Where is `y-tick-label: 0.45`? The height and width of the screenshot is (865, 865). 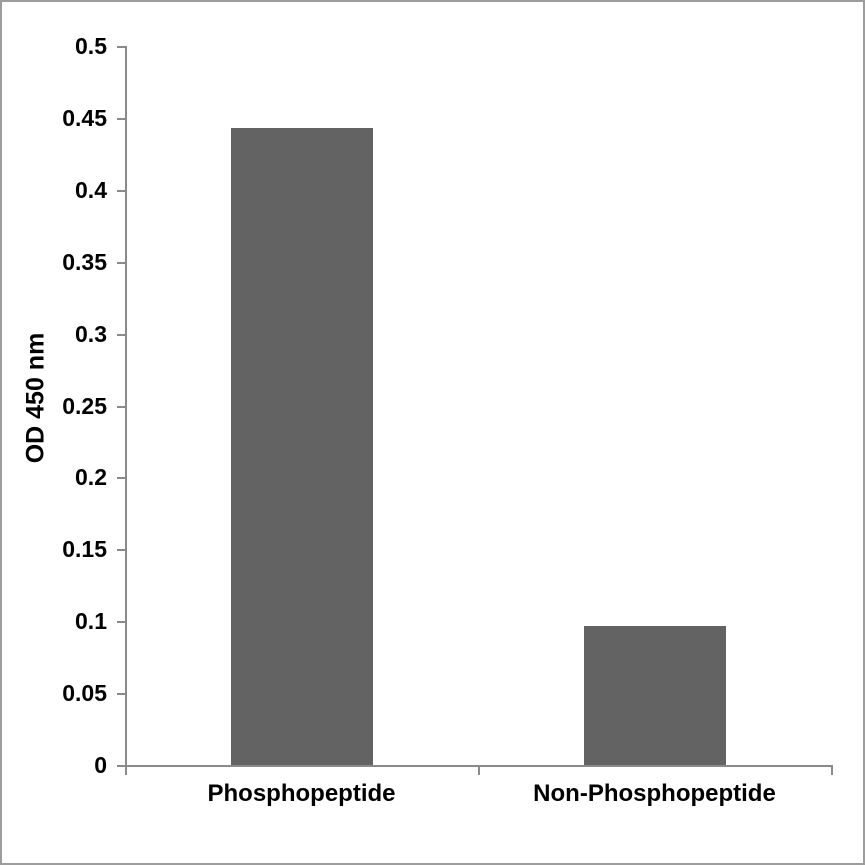 y-tick-label: 0.45 is located at coordinates (84, 117).